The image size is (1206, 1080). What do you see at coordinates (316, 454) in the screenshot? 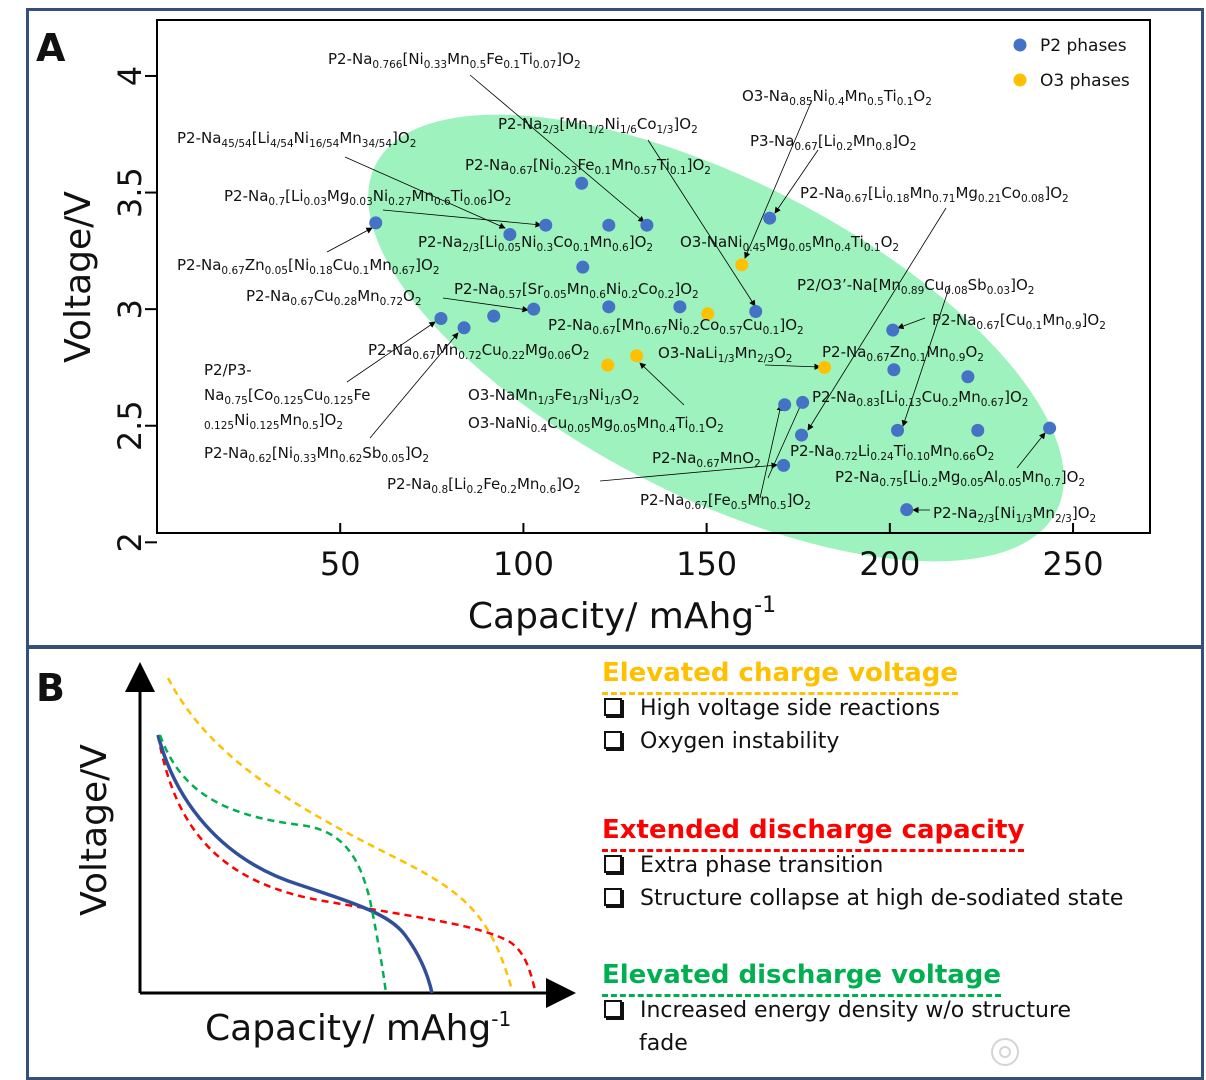
I see `compound-label: P2-Na0.62[Ni0.33Mn0.62Sb0.05]O2` at bounding box center [316, 454].